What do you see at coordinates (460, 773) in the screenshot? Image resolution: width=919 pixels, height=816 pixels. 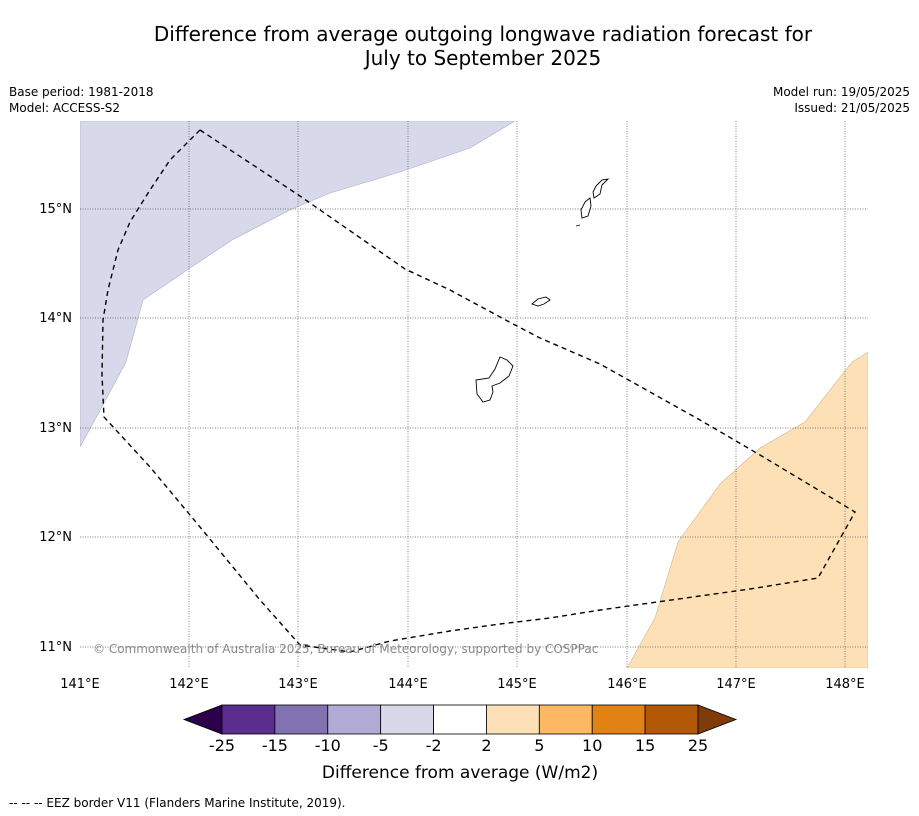 I see `legend-title: Difference from average (W/m2)` at bounding box center [460, 773].